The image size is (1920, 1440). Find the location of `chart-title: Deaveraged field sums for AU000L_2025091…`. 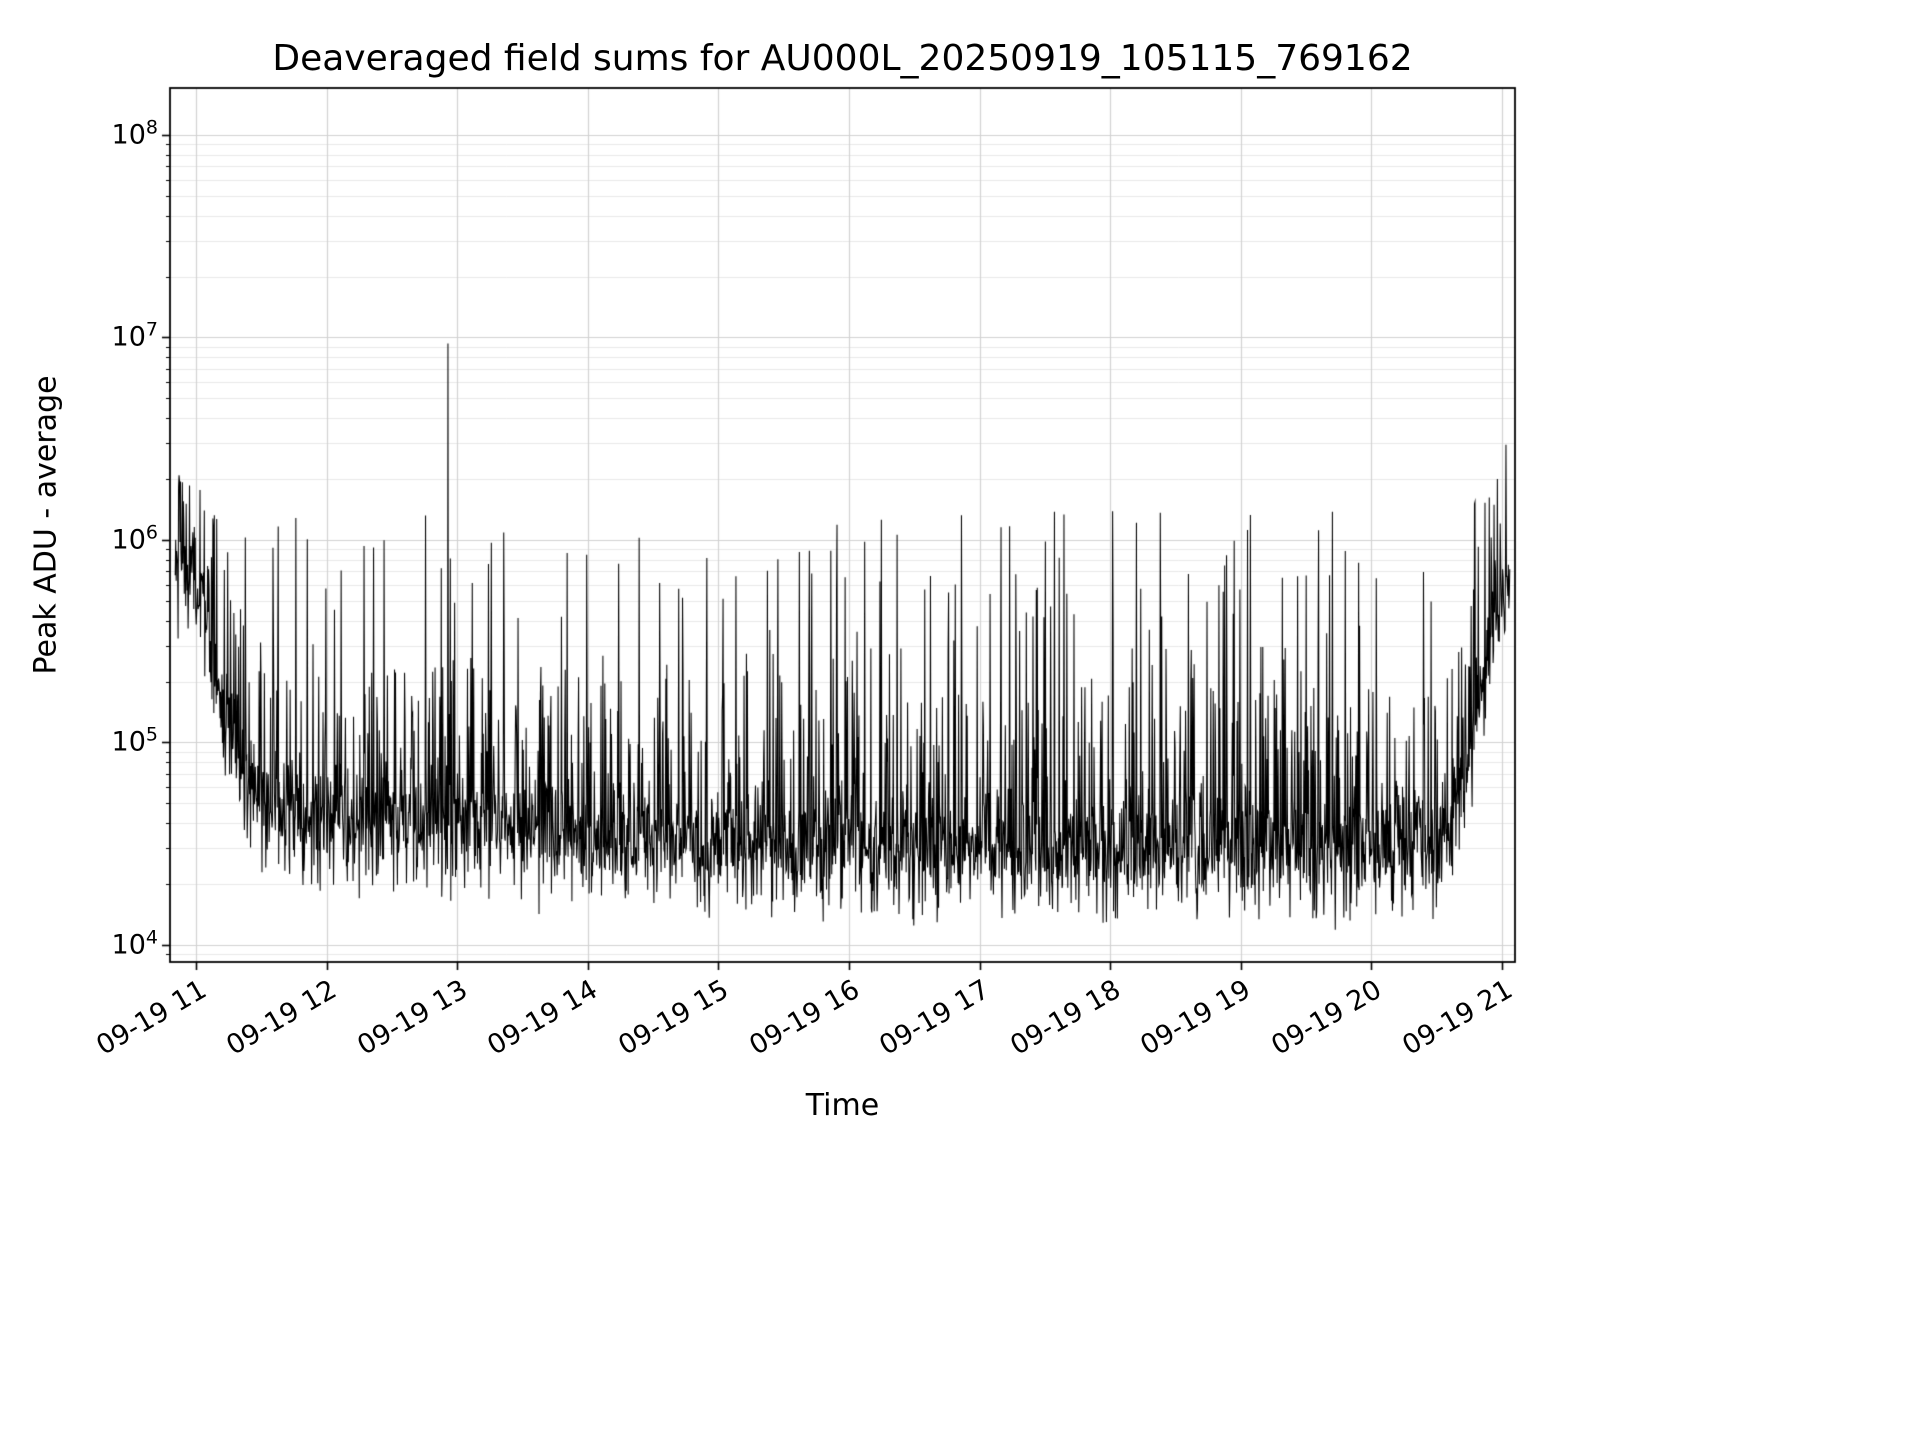

chart-title: Deaveraged field sums for AU000L_2025091… is located at coordinates (842, 58).